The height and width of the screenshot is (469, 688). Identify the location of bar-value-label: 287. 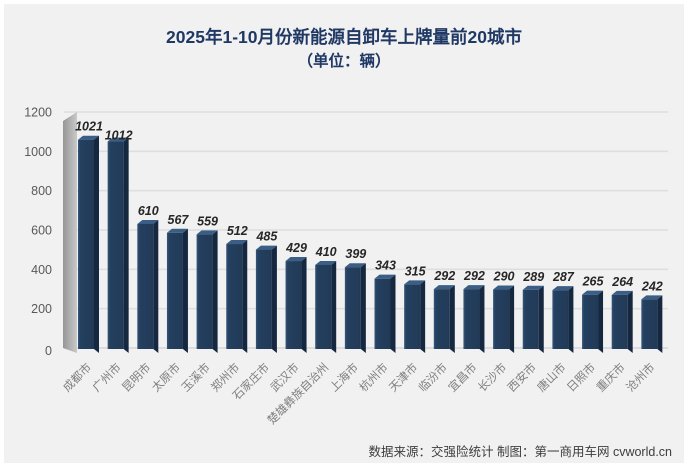
(563, 277).